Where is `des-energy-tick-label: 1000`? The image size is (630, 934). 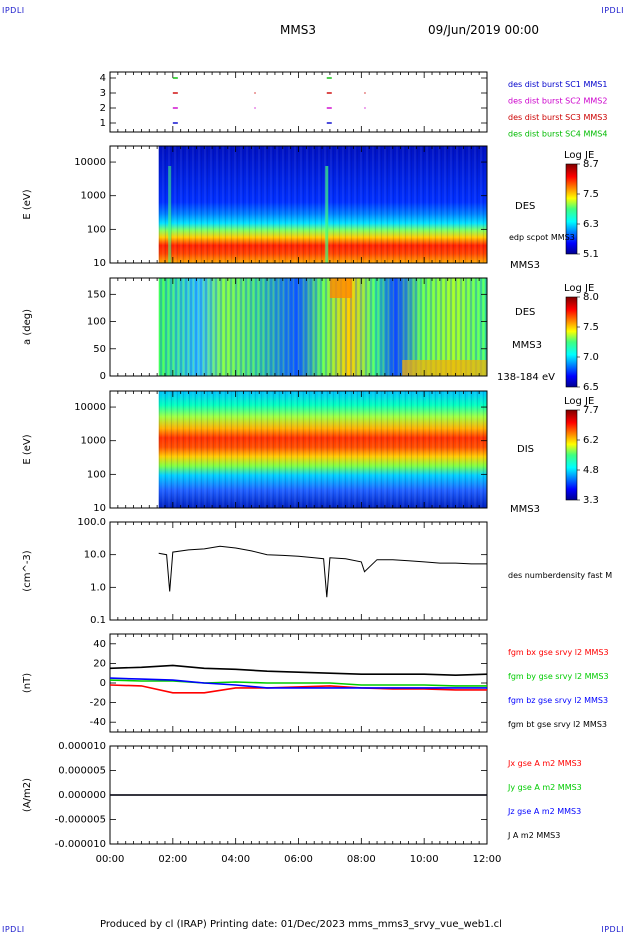
des-energy-tick-label: 1000 is located at coordinates (93, 196).